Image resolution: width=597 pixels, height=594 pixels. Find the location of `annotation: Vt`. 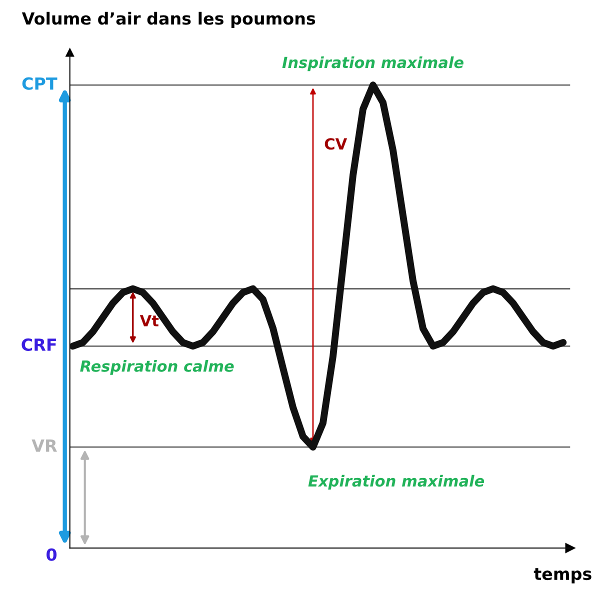

annotation: Vt is located at coordinates (149, 320).